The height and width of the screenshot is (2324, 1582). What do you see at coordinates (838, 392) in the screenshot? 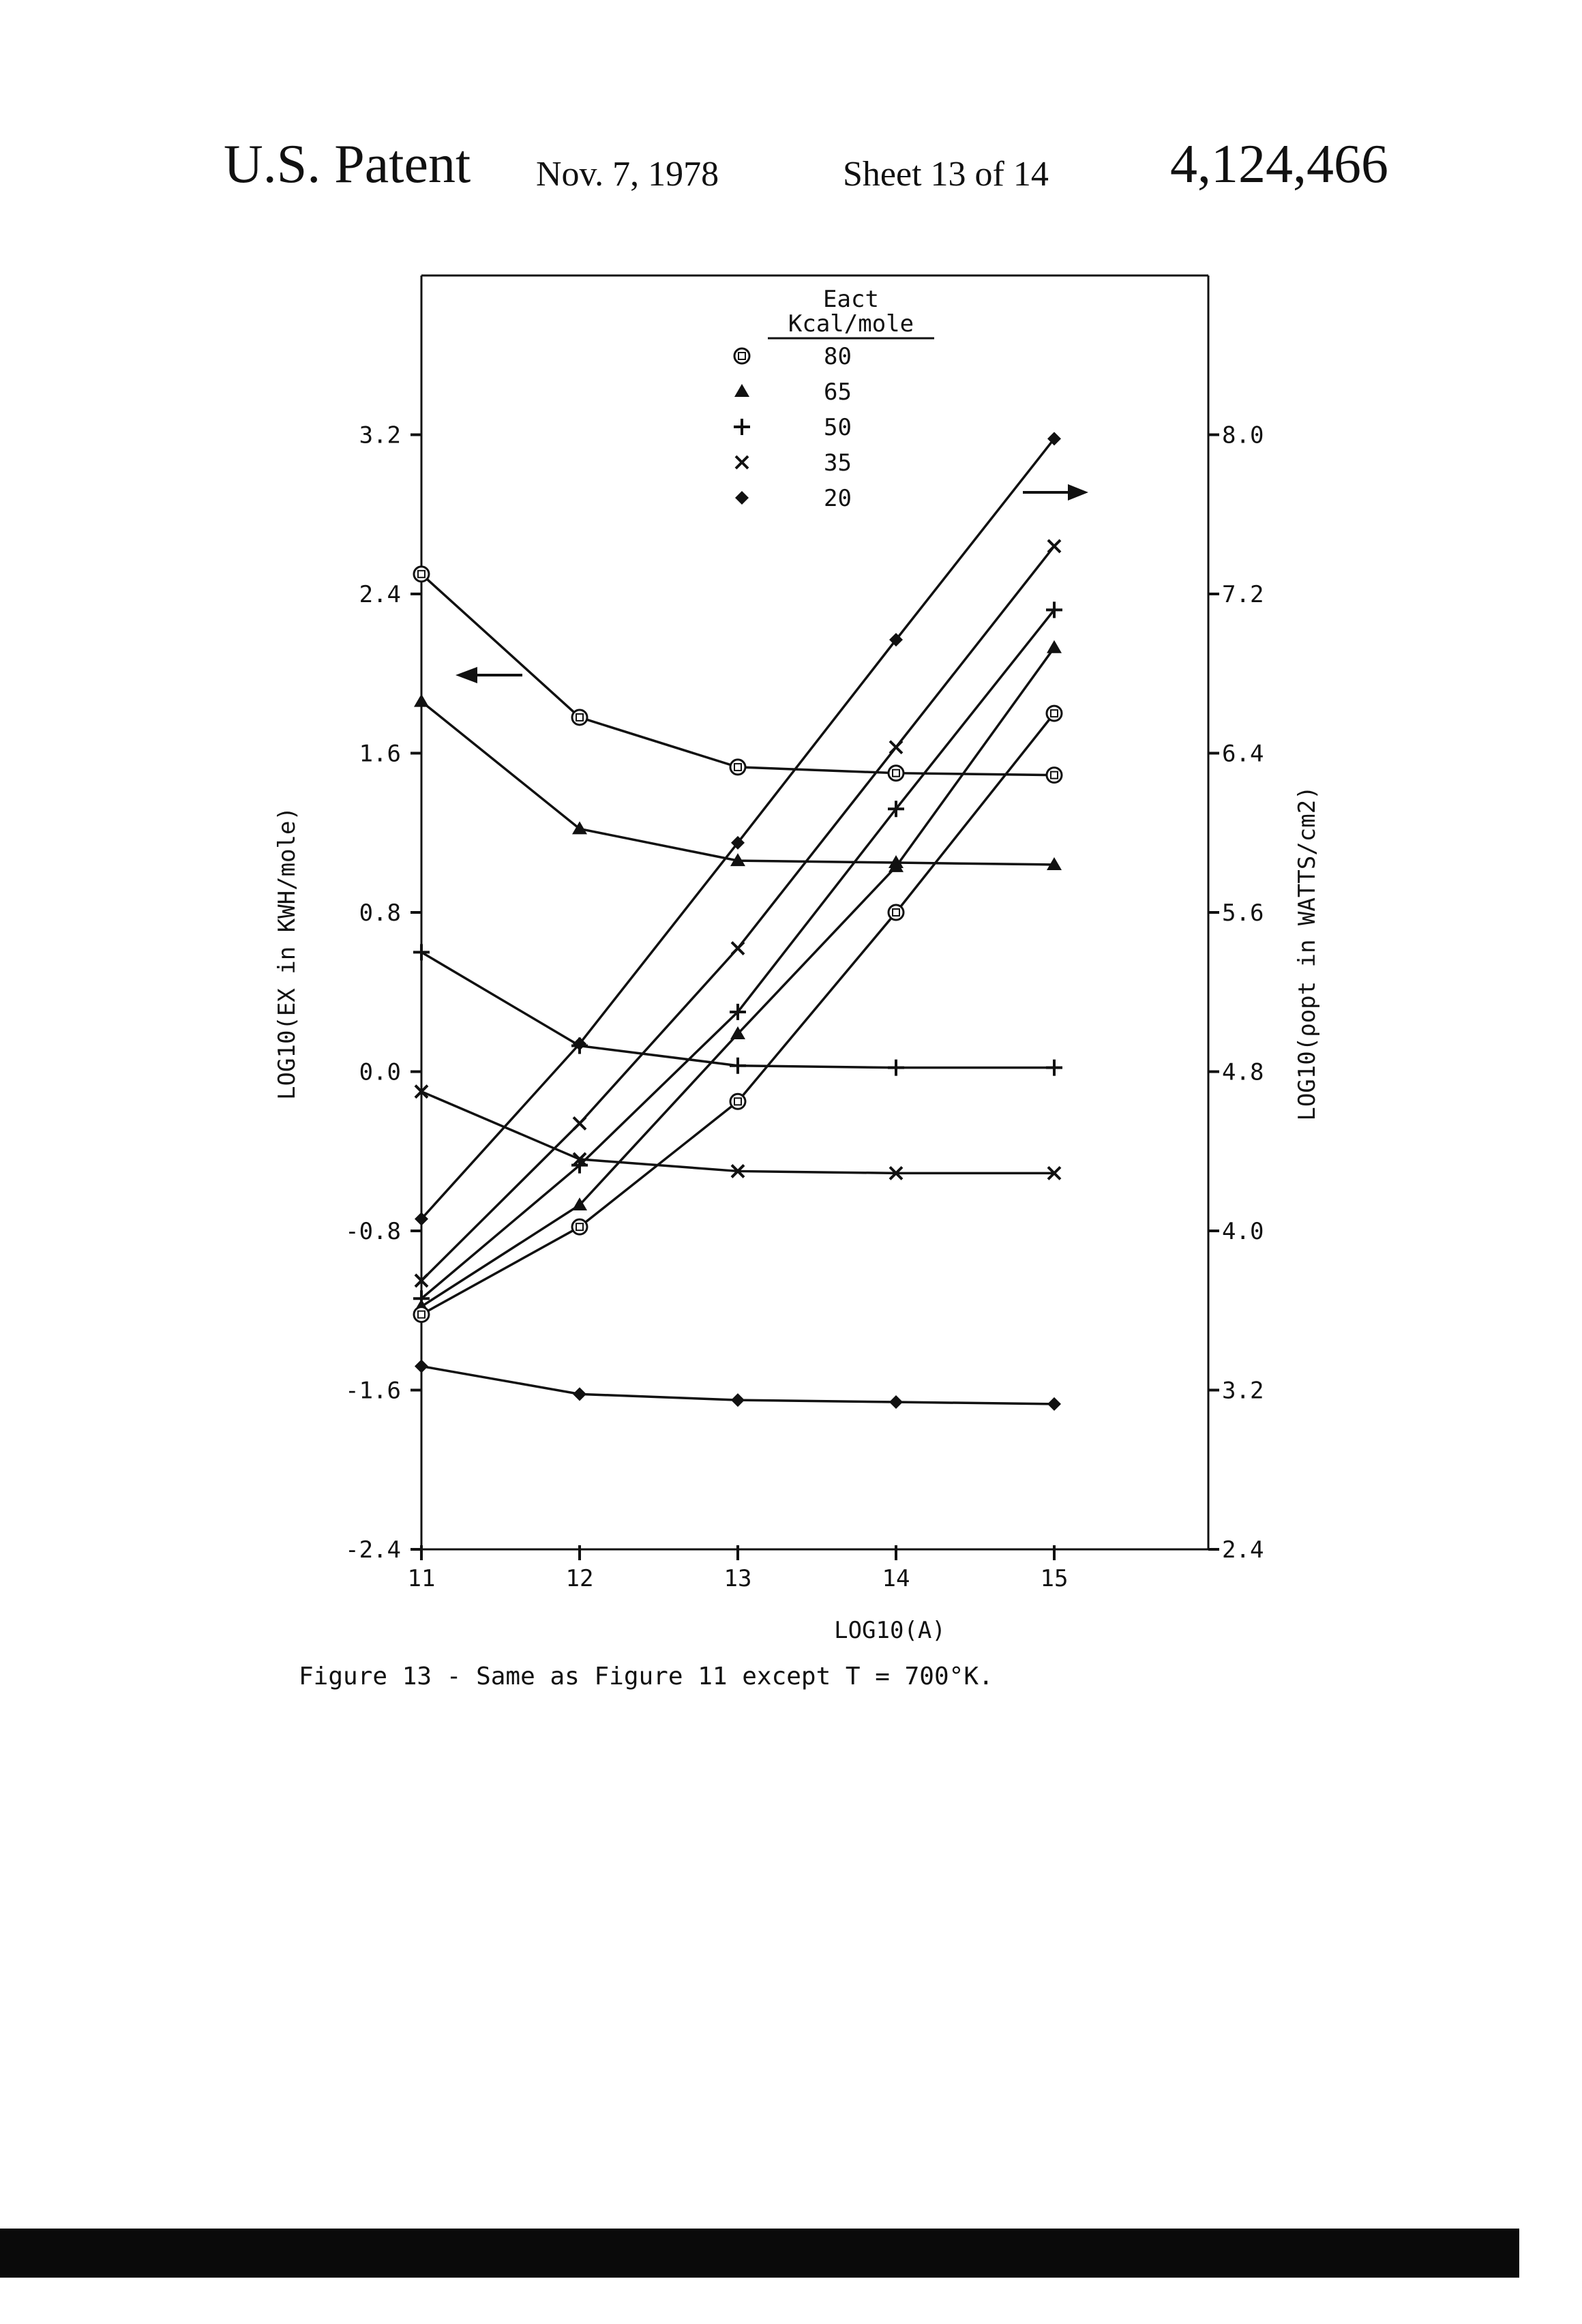
I see `legend-label: 65` at bounding box center [838, 392].